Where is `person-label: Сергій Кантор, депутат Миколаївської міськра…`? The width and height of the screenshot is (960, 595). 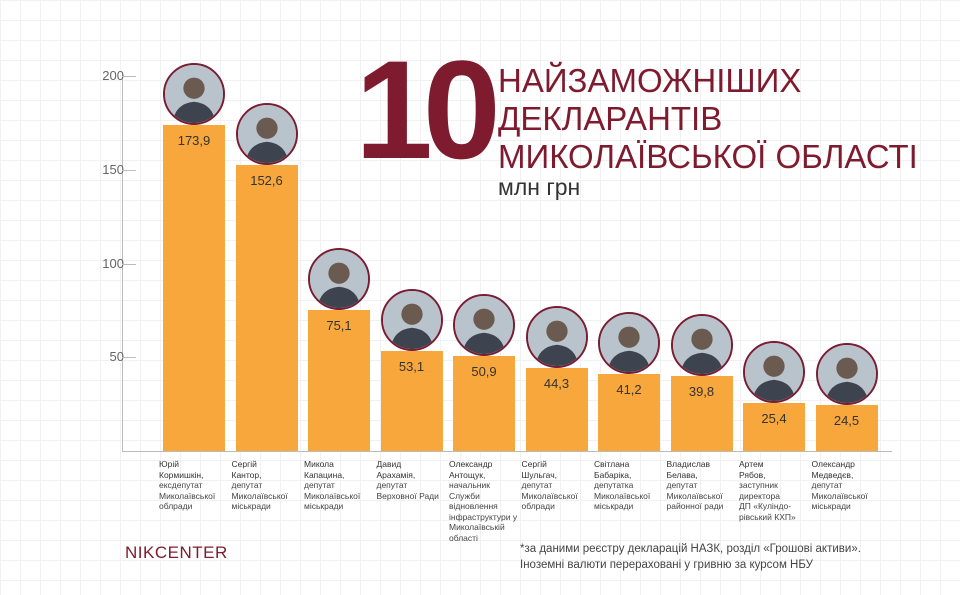 person-label: Сергій Кантор, депутат Миколаївської міськра… is located at coordinates (267, 485).